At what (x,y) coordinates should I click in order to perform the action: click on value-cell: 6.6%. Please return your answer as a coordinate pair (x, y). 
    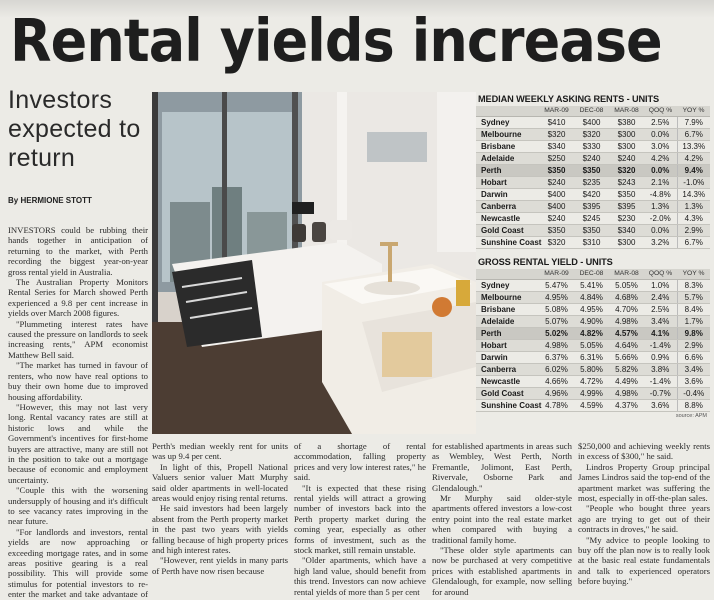
    Looking at the image, I should click on (693, 357).